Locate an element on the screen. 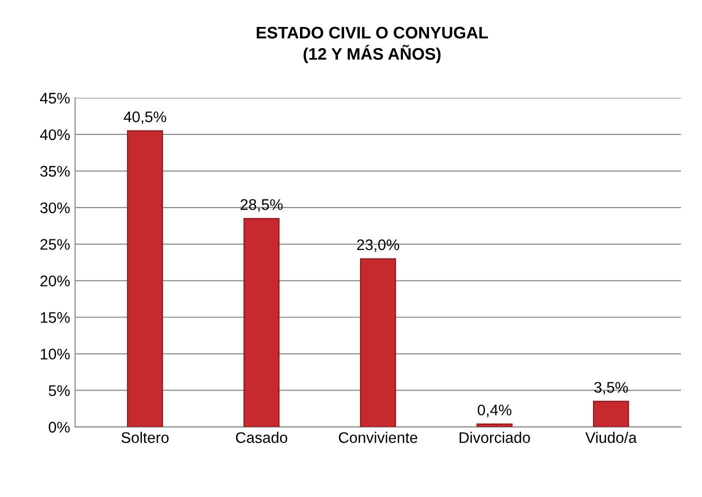 The height and width of the screenshot is (497, 702). x-tick-label: Divorciado is located at coordinates (495, 438).